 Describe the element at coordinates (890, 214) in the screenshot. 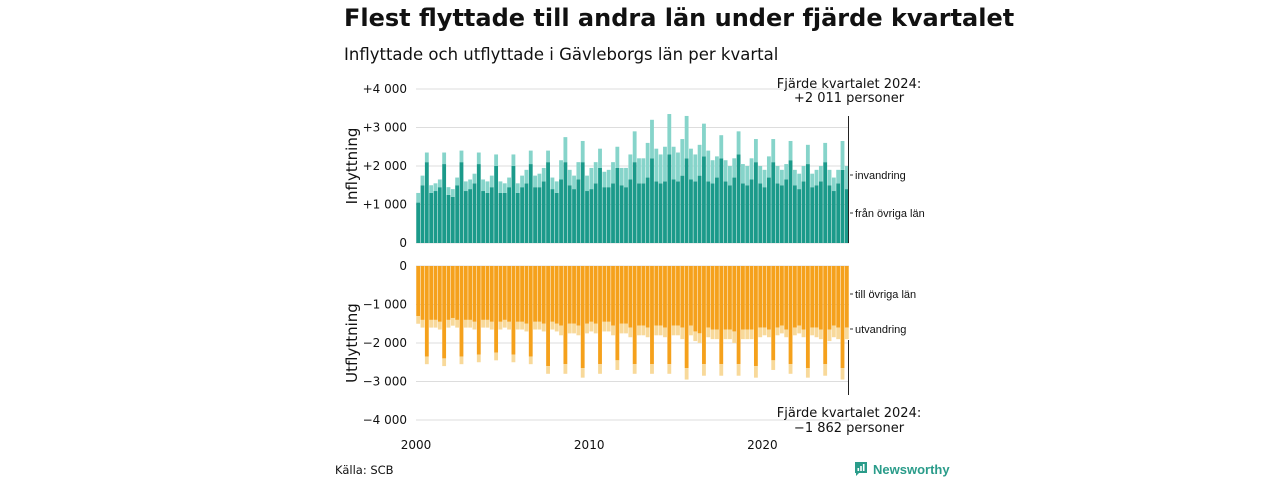

I see `series-label: från övriga län` at that location.